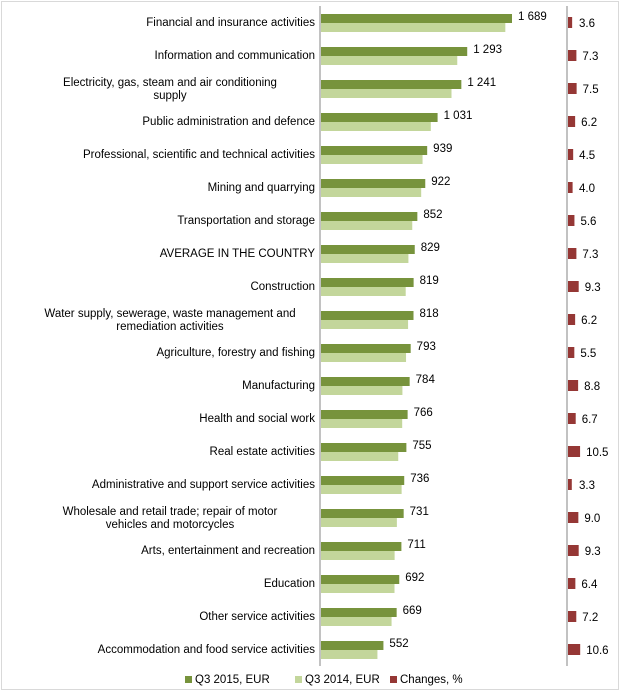  I want to click on data-label-q3-2015: 736, so click(419, 479).